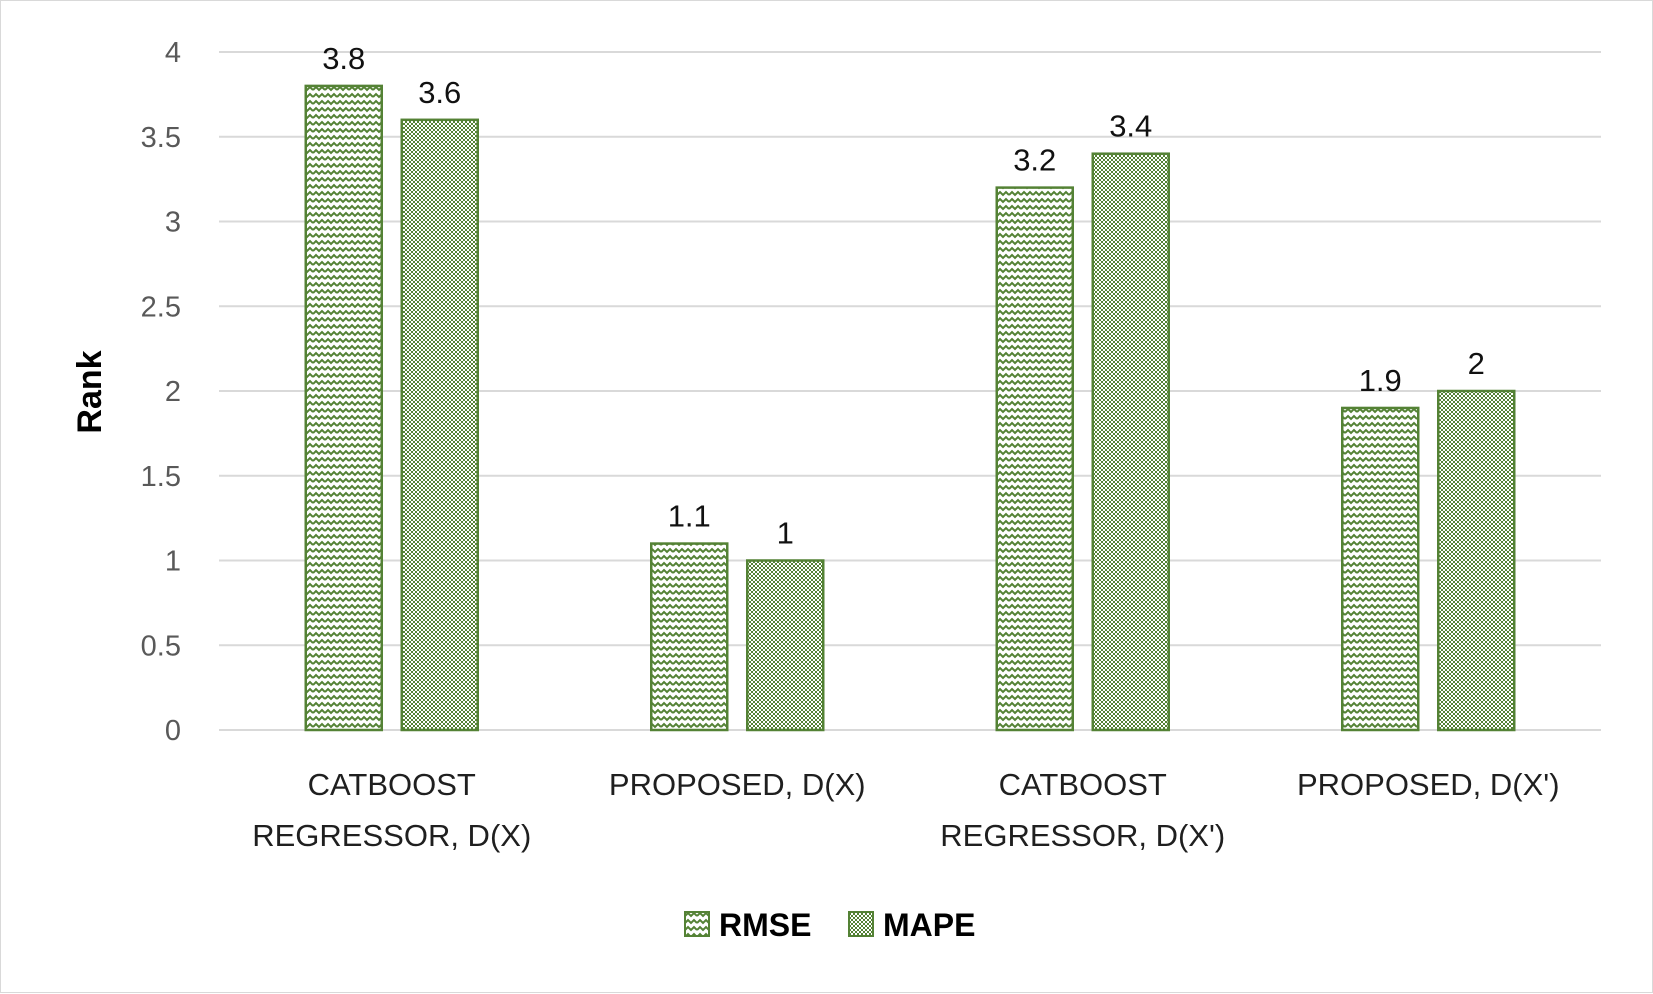 This screenshot has width=1653, height=994. What do you see at coordinates (1428, 784) in the screenshot?
I see `x-category-label: PROPOSED, D(X')` at bounding box center [1428, 784].